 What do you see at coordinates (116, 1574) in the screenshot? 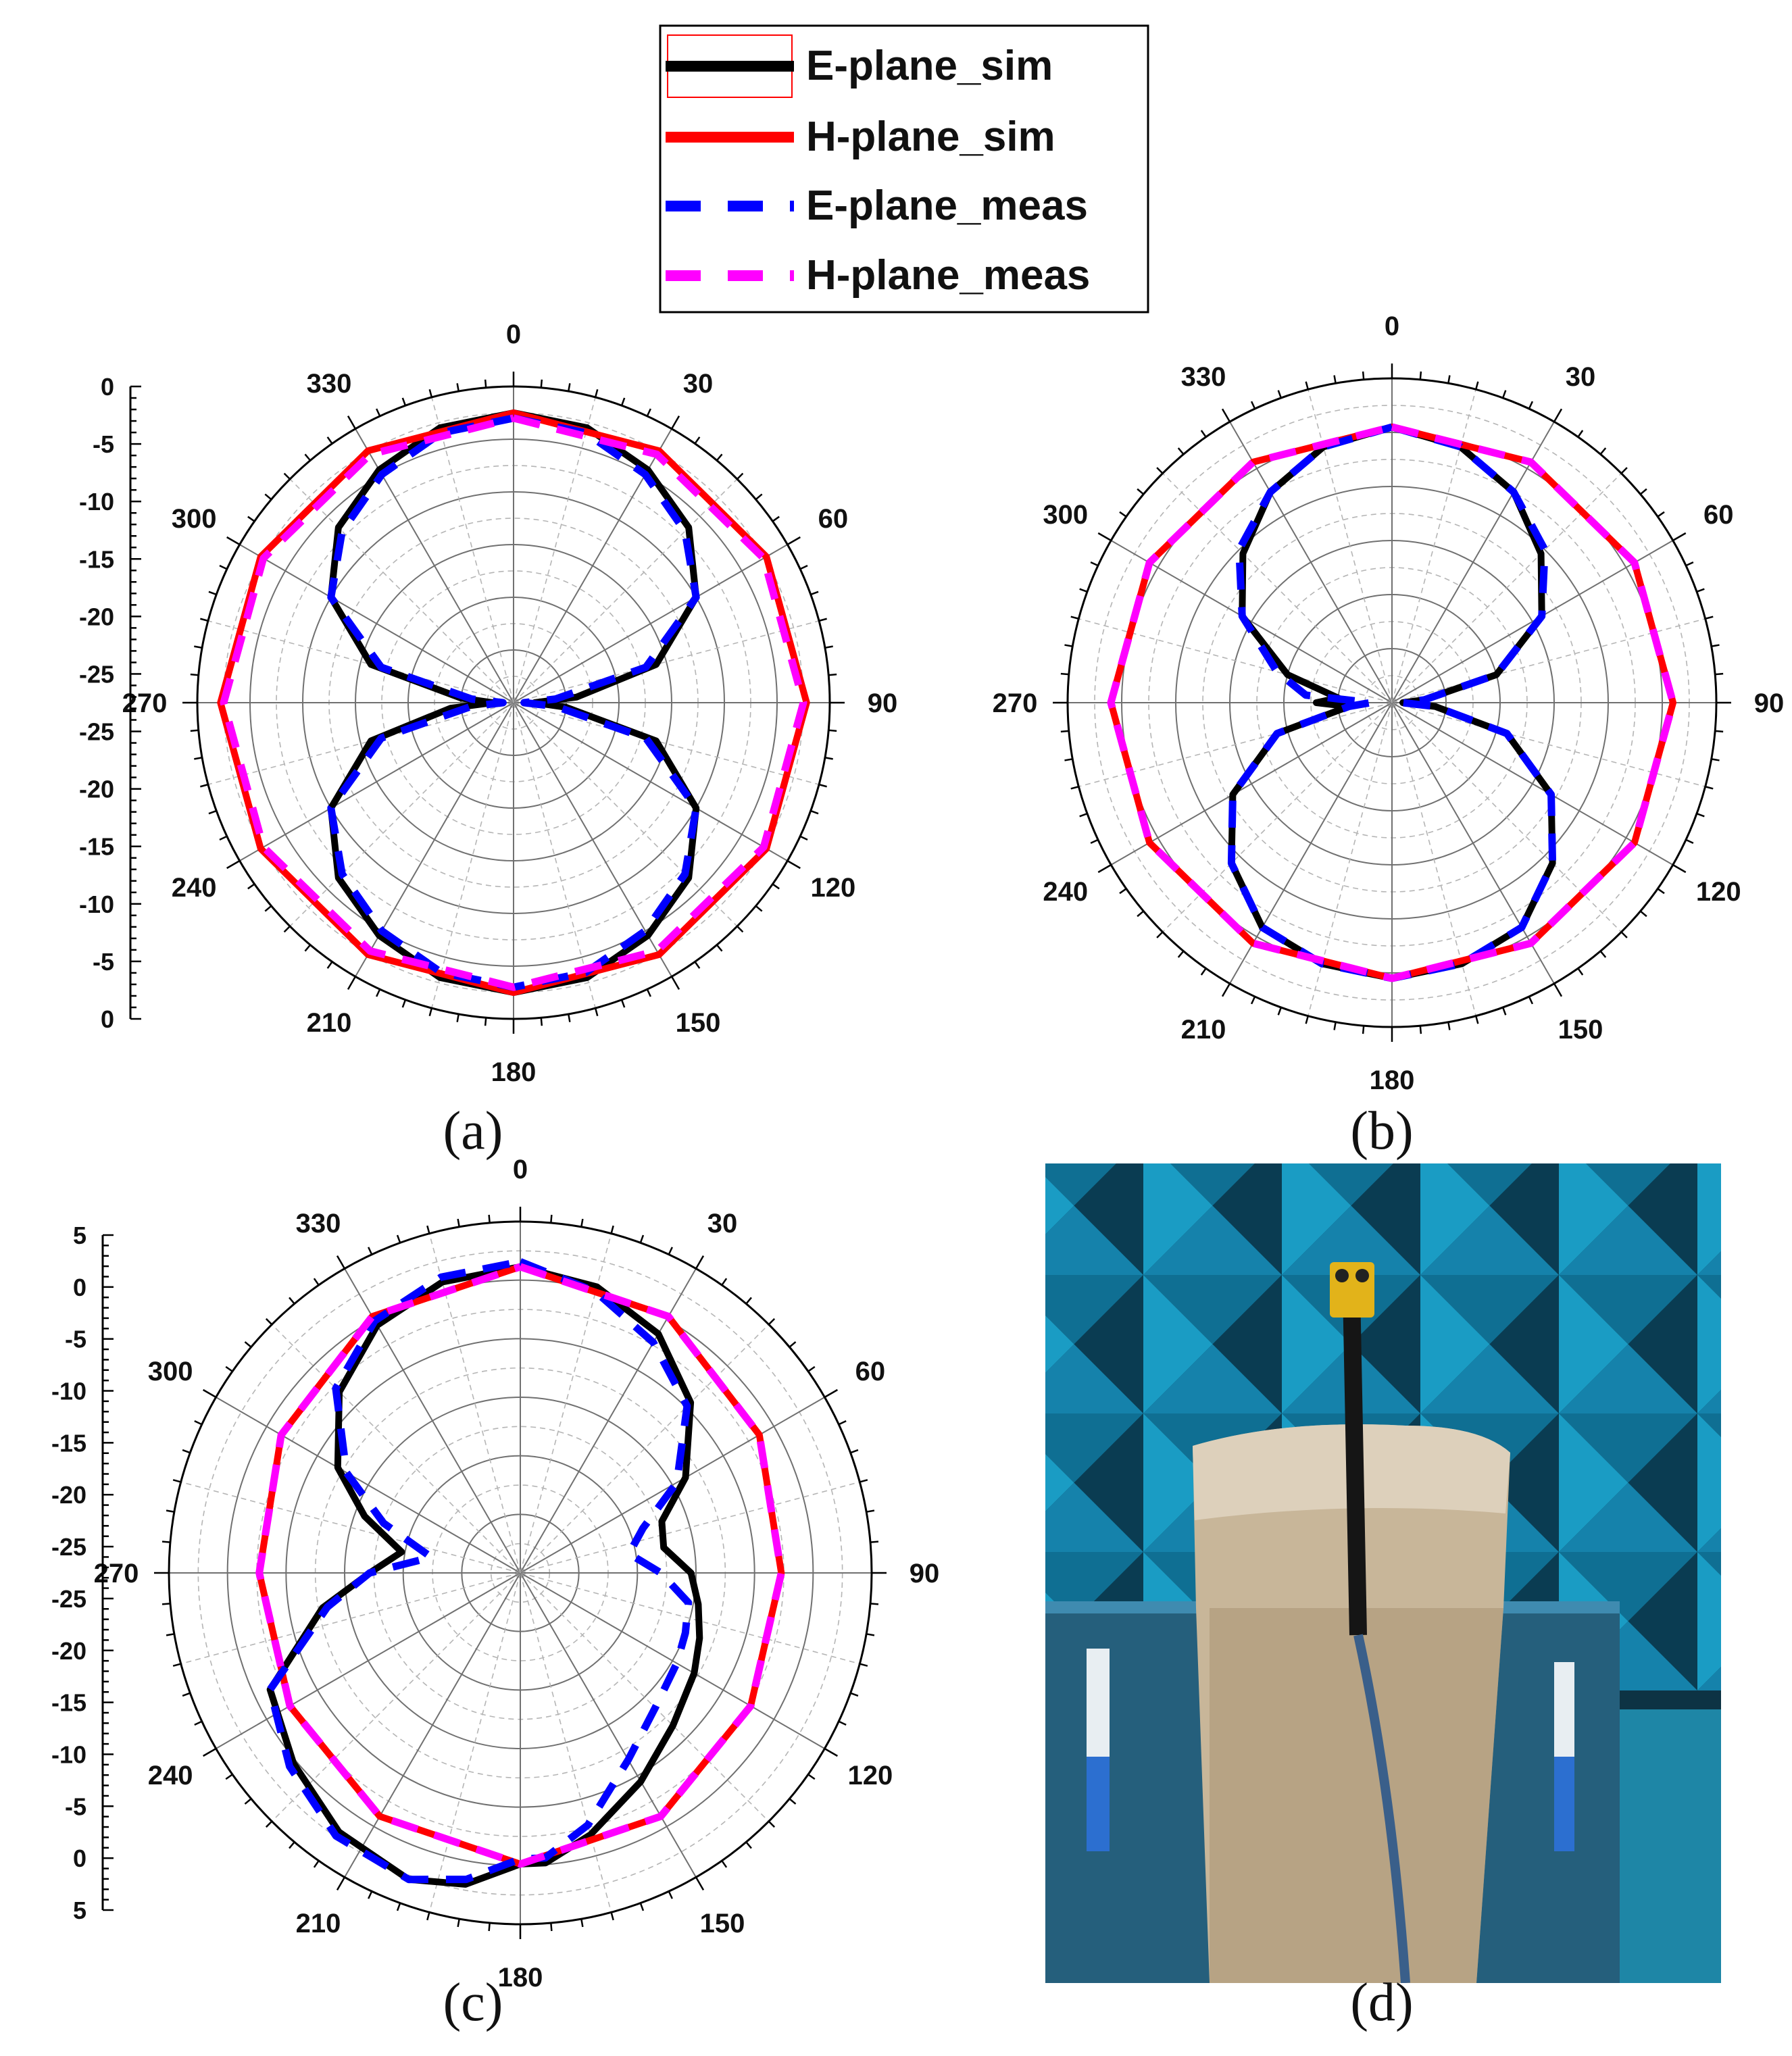
I see `angle-tick-label: 270` at bounding box center [116, 1574].